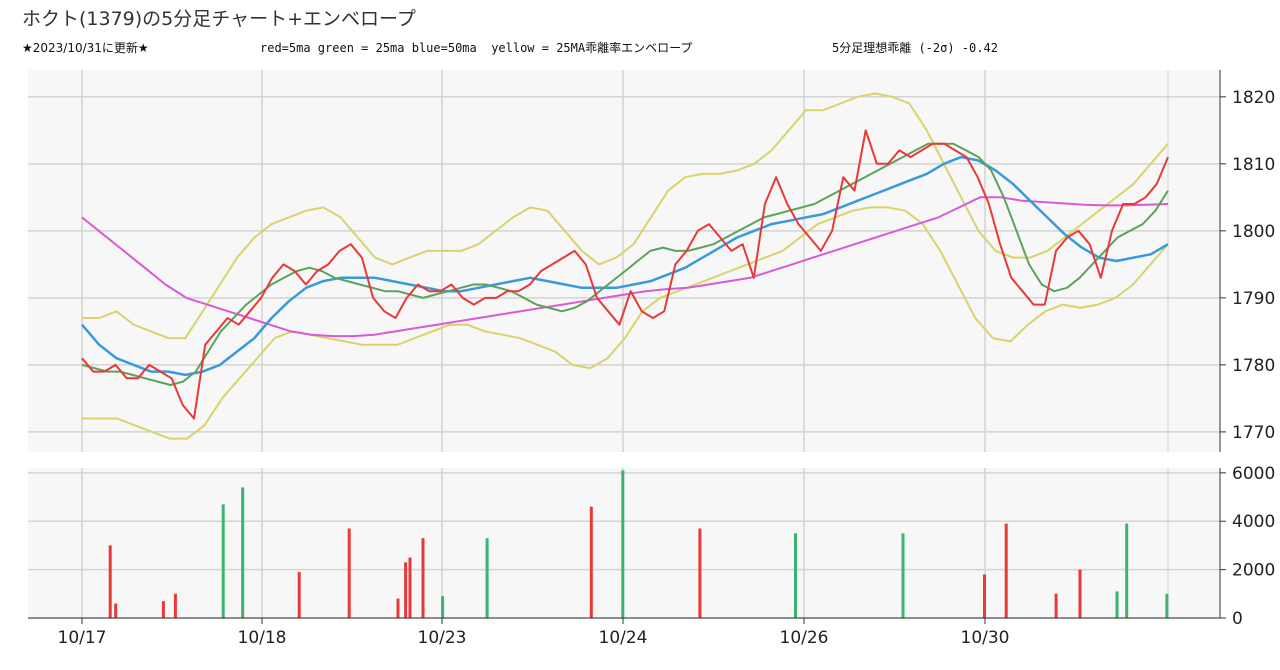  Describe the element at coordinates (1253, 433) in the screenshot. I see `price-tick-label: 1770` at that location.